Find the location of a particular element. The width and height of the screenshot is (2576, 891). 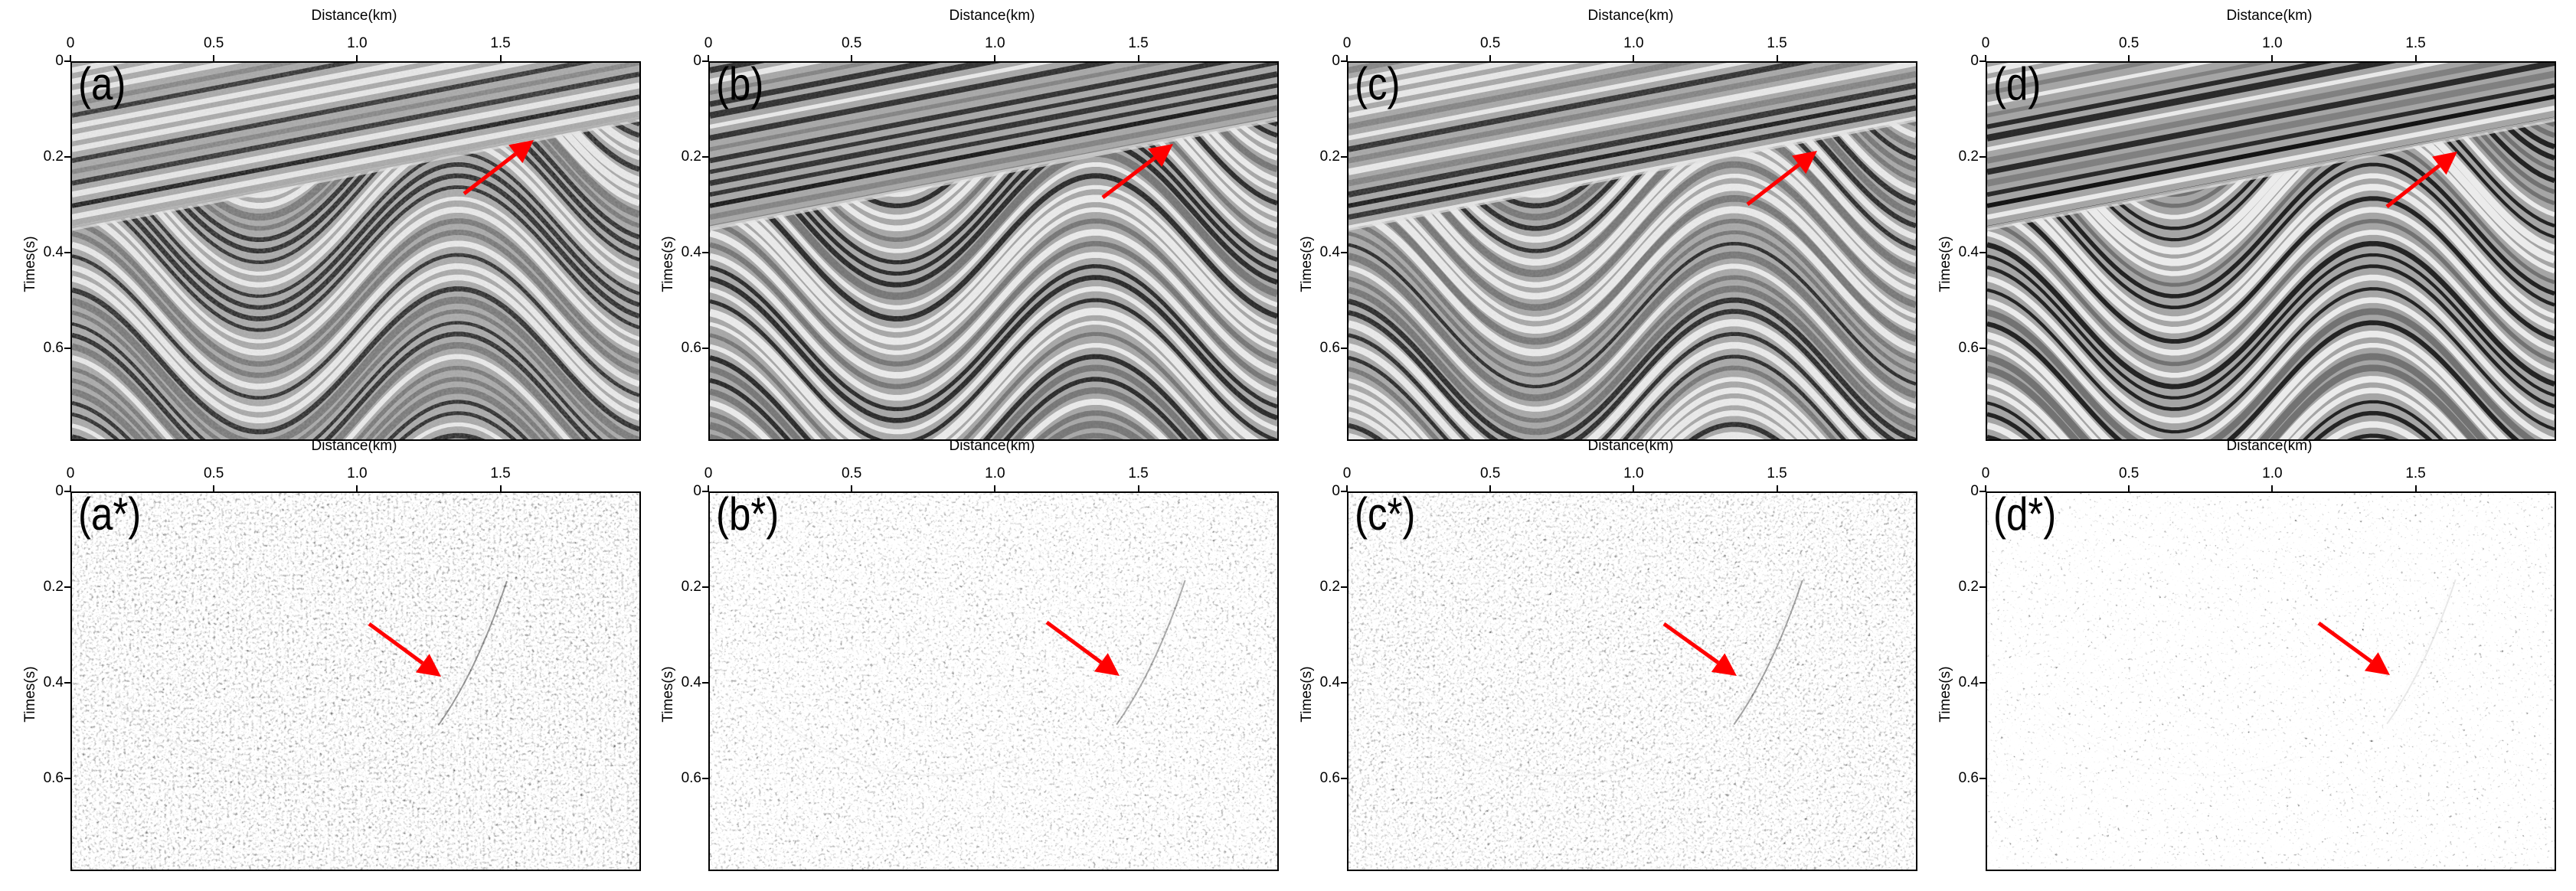

panel-label: (b*) is located at coordinates (748, 515).